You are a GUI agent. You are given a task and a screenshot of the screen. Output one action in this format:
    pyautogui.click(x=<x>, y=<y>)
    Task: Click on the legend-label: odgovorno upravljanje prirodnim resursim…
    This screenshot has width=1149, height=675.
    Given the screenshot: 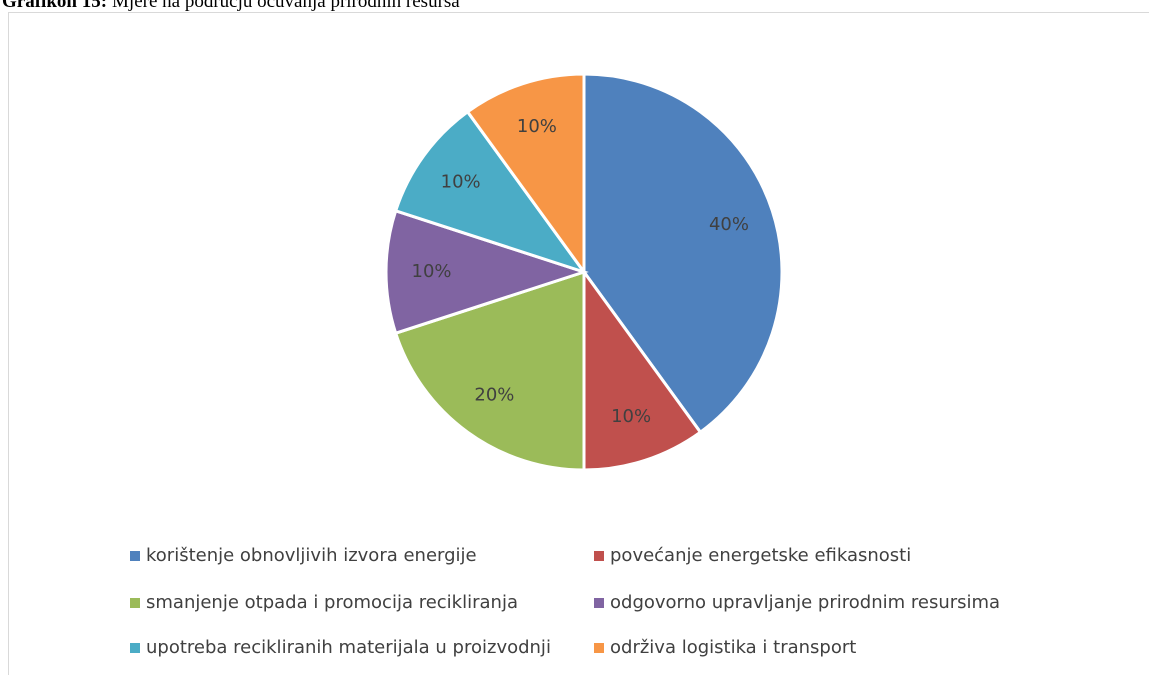 What is the action you would take?
    pyautogui.click(x=805, y=602)
    